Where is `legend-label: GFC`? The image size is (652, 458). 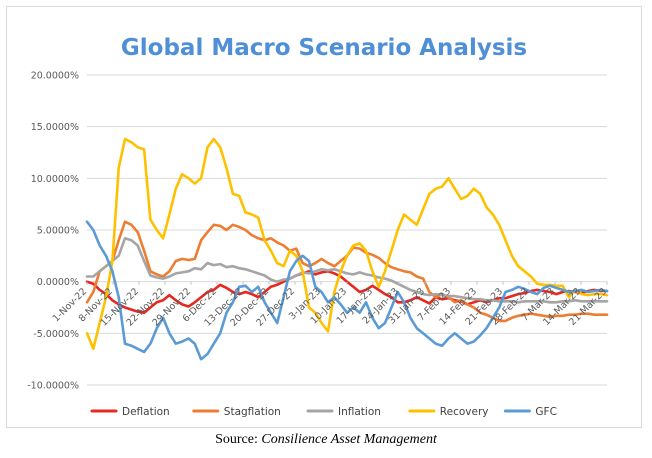
legend-label: GFC is located at coordinates (546, 412).